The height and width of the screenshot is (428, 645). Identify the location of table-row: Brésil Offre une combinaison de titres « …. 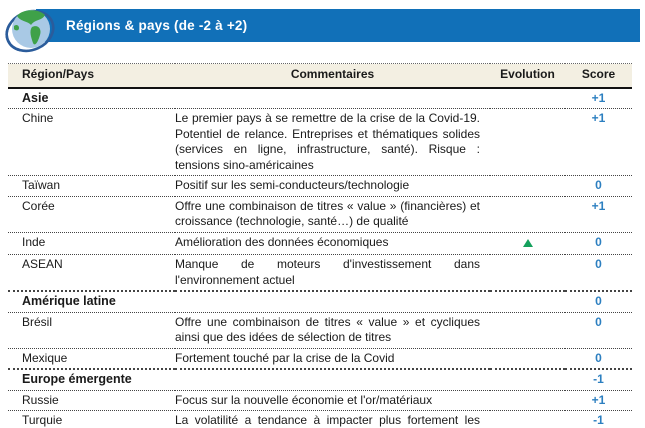
(320, 330).